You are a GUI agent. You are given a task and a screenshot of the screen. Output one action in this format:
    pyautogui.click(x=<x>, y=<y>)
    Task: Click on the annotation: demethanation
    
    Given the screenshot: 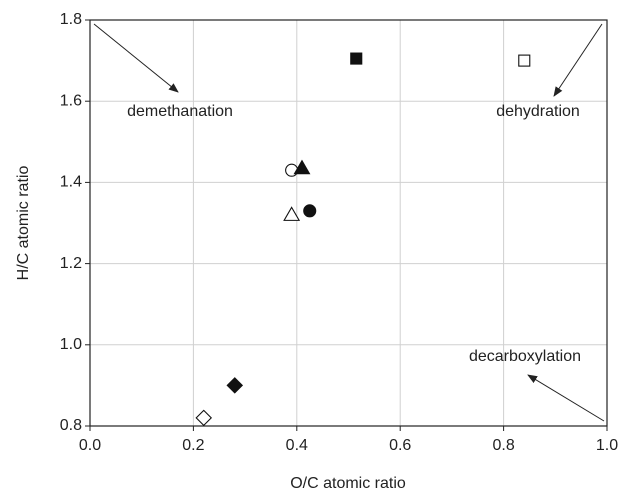 What is the action you would take?
    pyautogui.click(x=180, y=111)
    